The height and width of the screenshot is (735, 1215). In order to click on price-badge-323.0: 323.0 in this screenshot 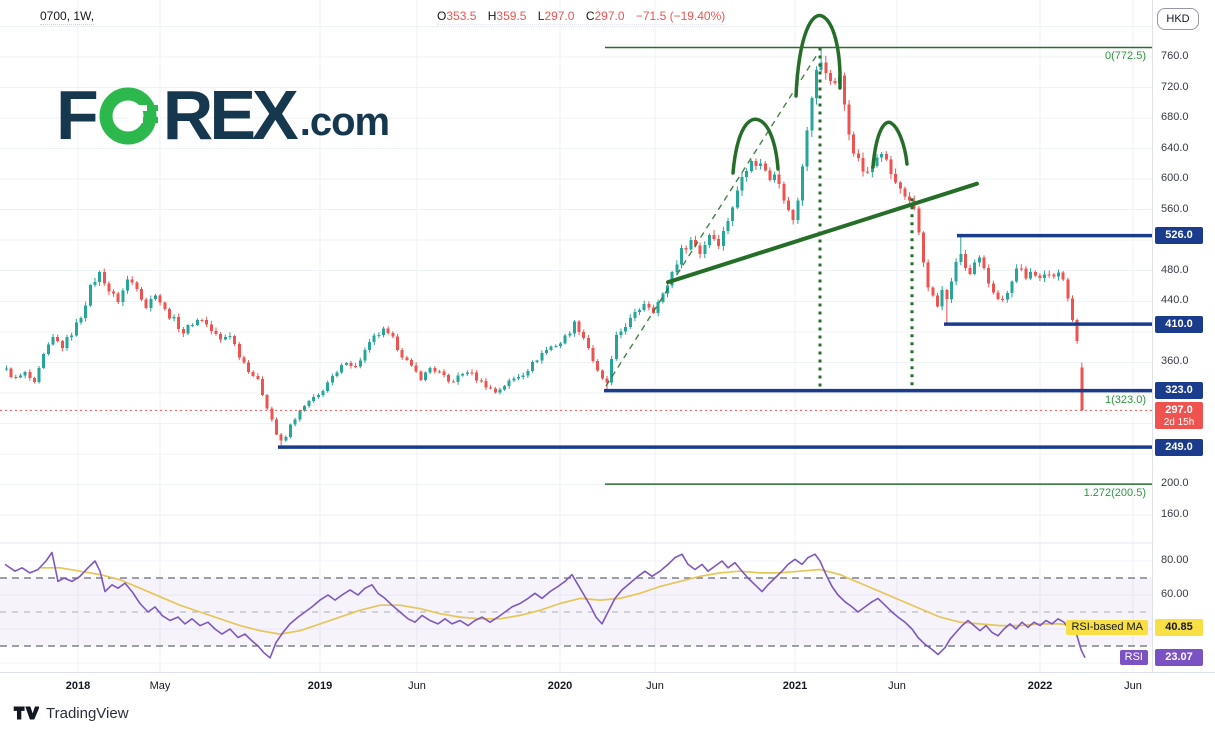, I will do `click(1179, 391)`.